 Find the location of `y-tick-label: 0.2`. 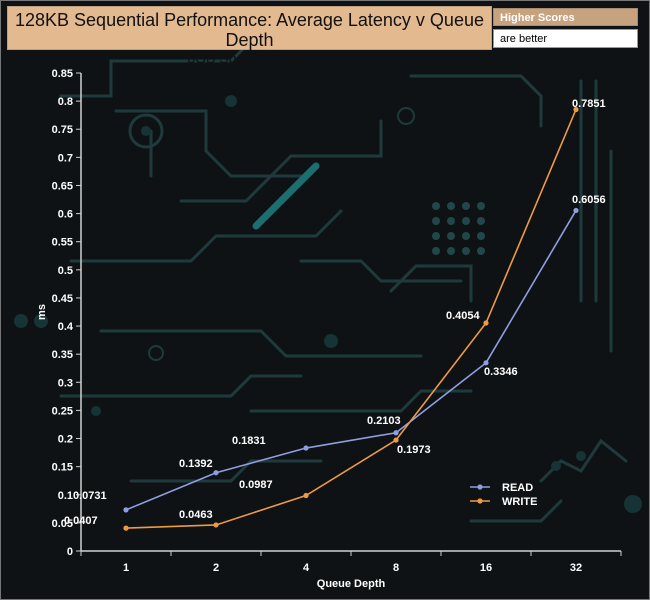

y-tick-label: 0.2 is located at coordinates (65, 440).